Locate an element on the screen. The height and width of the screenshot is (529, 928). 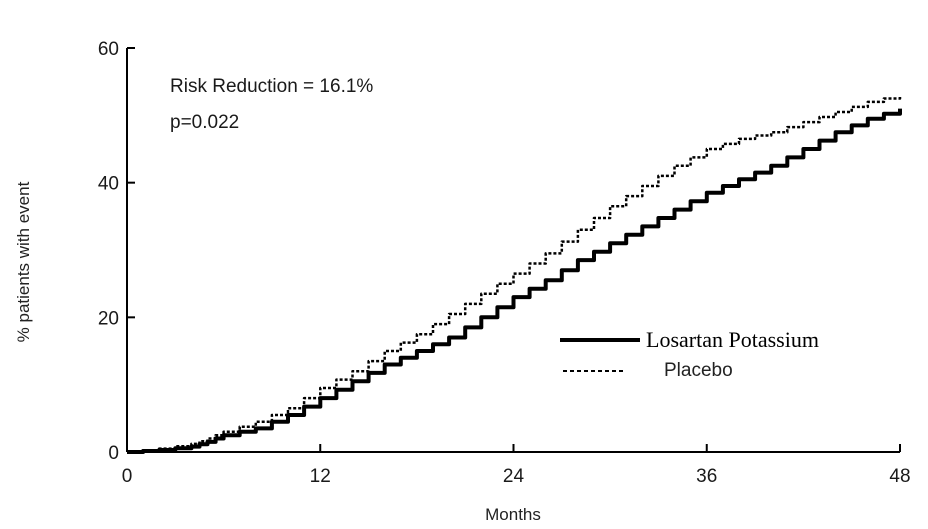
legend-label-losartan: Losartan Potassium is located at coordinates (732, 339).